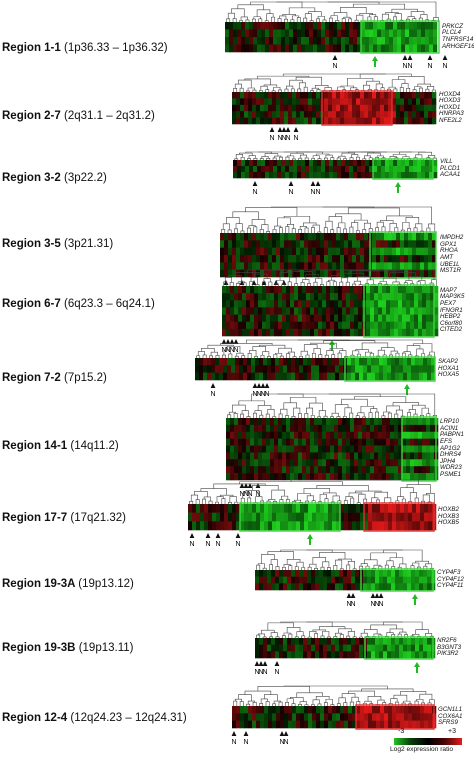  I want to click on gene-label: C6orf80, so click(451, 323).